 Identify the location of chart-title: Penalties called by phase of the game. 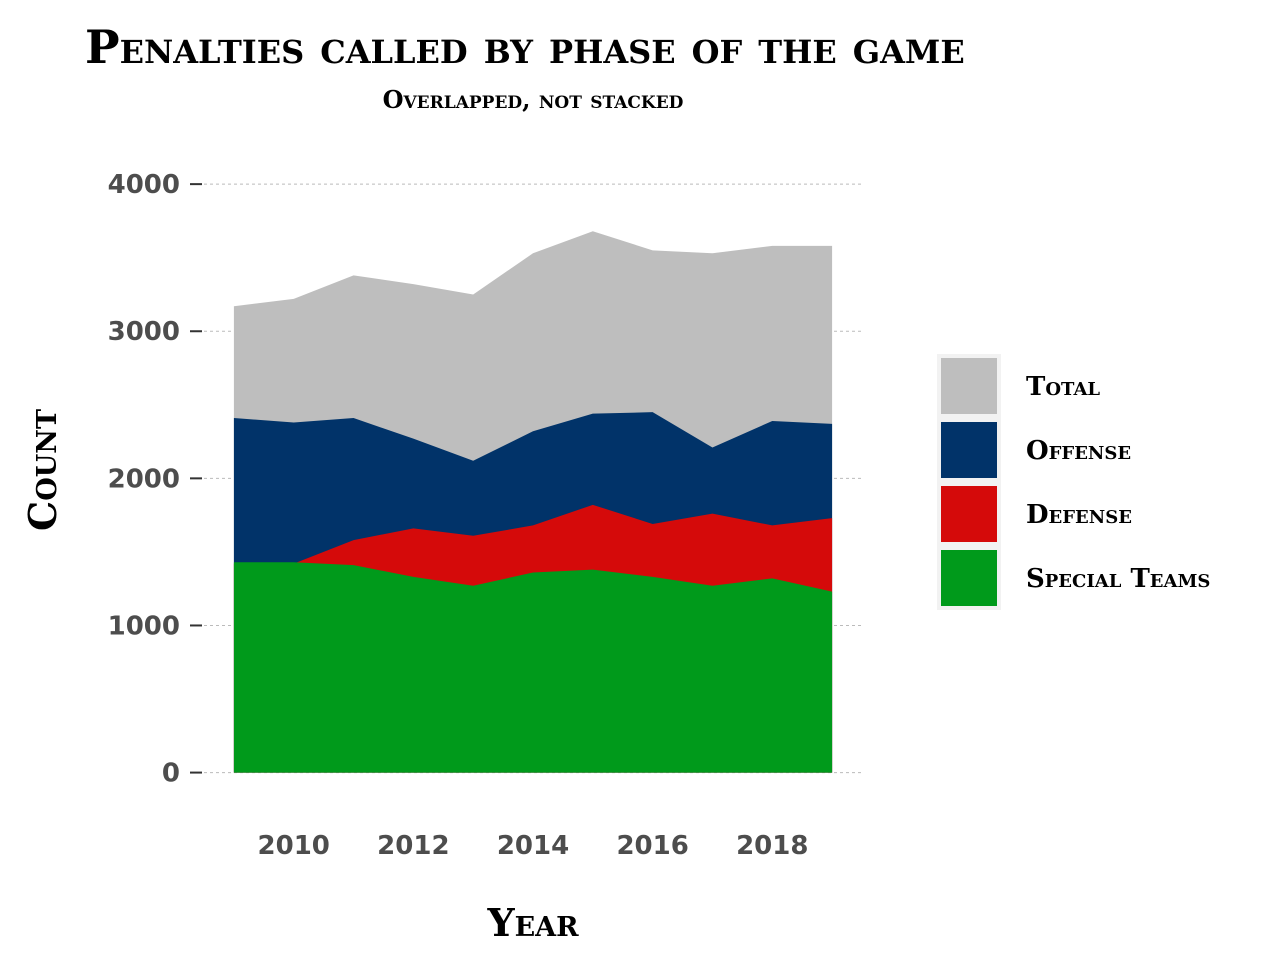
(525, 47).